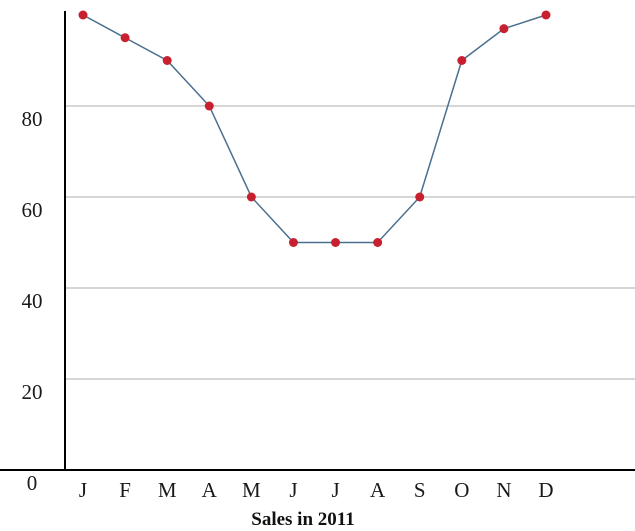 The width and height of the screenshot is (635, 531). What do you see at coordinates (302, 519) in the screenshot?
I see `x-axis-title: Sales in 2011` at bounding box center [302, 519].